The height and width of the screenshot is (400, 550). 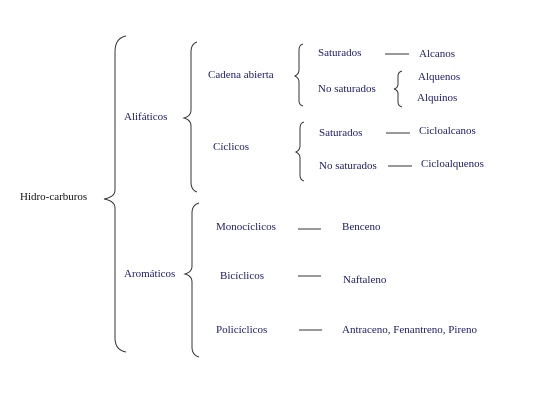 What do you see at coordinates (190, 117) in the screenshot?
I see `brace-alifaticos` at bounding box center [190, 117].